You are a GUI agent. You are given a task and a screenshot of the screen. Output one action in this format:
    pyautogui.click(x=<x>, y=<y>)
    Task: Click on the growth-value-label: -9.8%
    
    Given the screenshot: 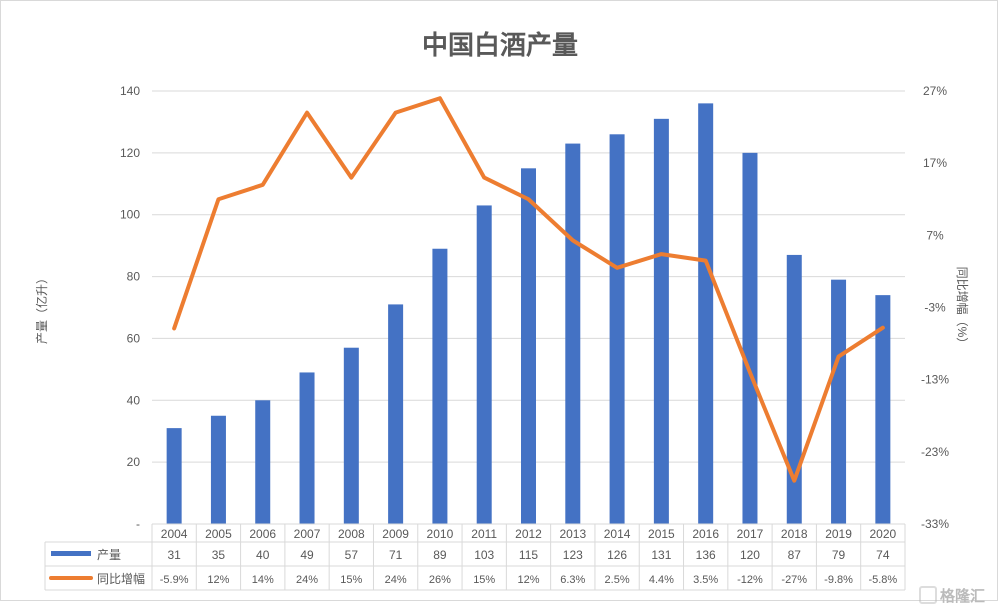 What is the action you would take?
    pyautogui.click(x=838, y=580)
    